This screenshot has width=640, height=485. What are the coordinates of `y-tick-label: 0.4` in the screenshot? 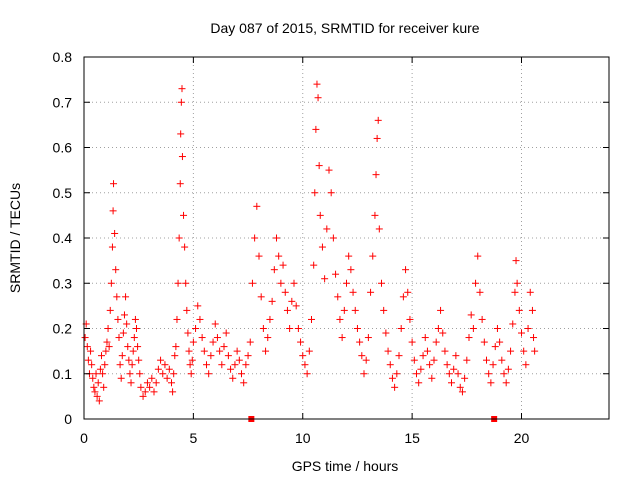 It's located at (63, 238).